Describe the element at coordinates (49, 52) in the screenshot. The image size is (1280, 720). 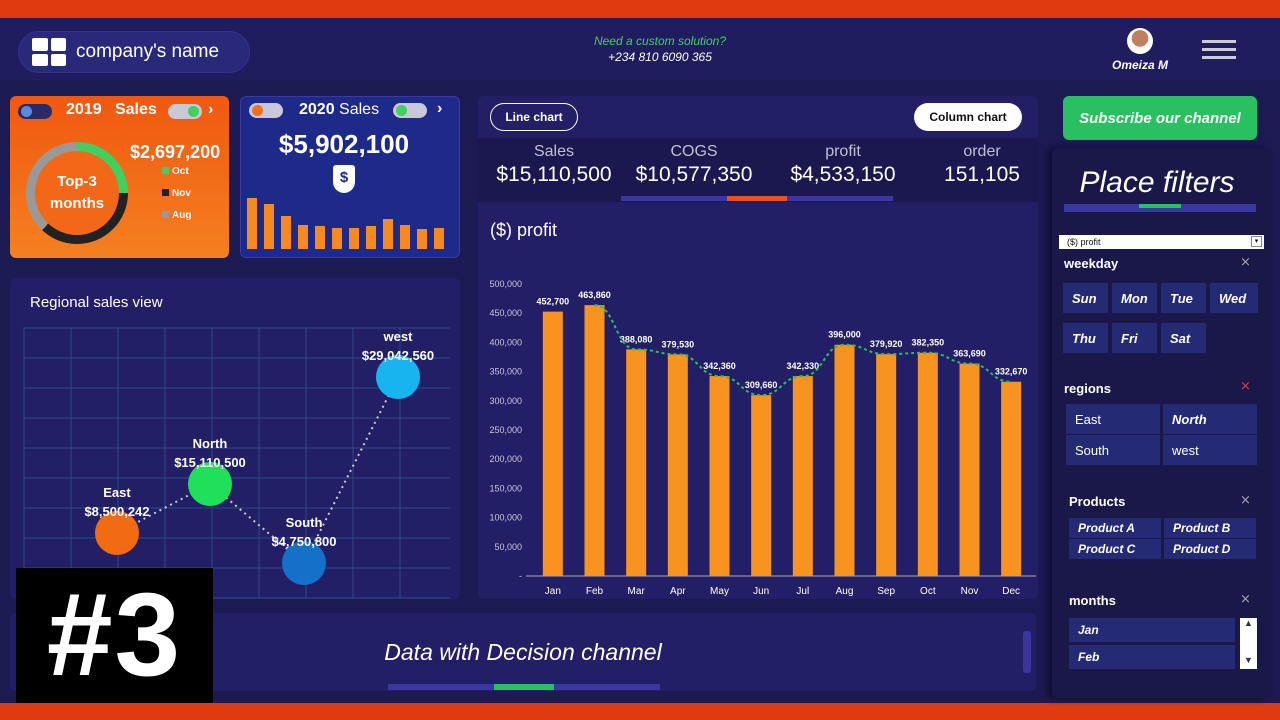
I see `grid-icon` at that location.